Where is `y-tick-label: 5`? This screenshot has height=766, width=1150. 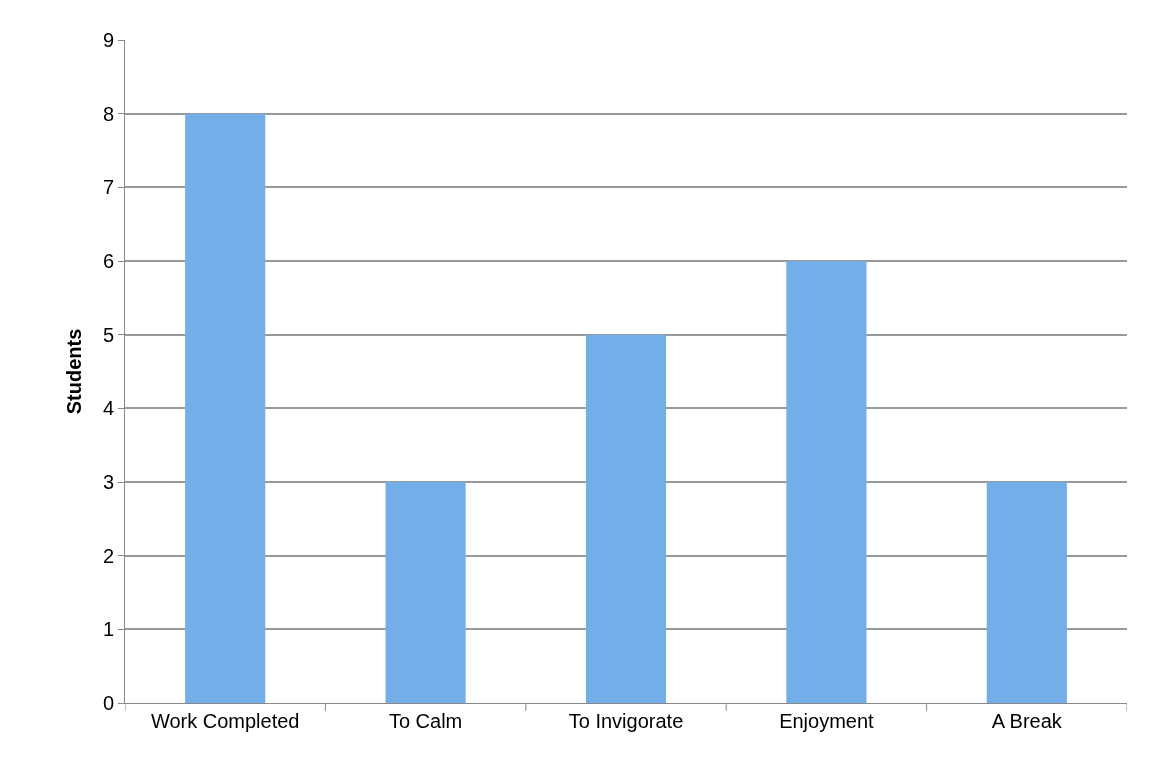
y-tick-label: 5 is located at coordinates (108, 334).